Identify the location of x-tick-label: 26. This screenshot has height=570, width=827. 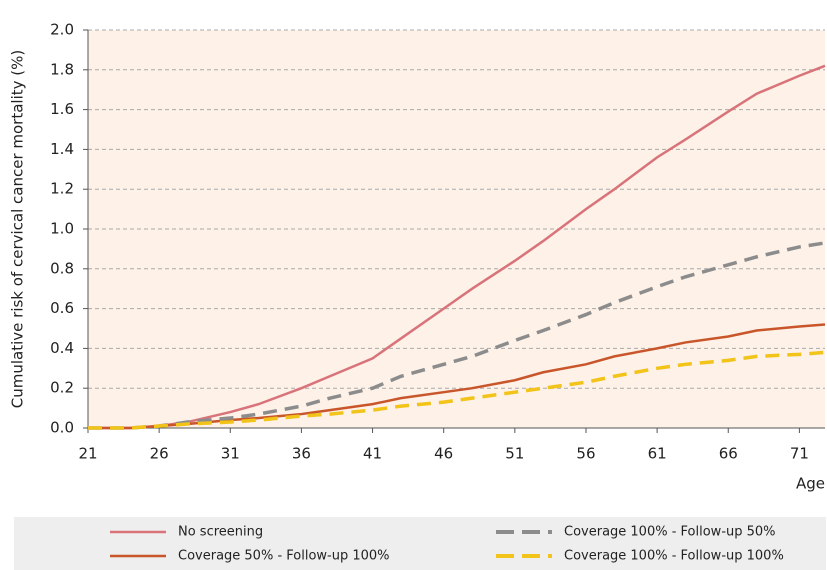
(159, 454).